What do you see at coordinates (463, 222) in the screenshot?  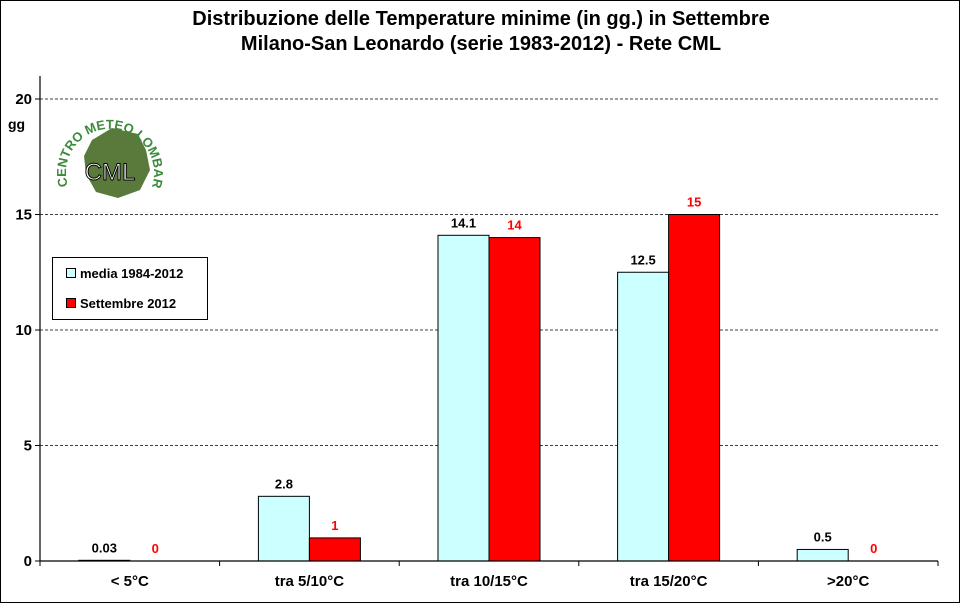 I see `data-label-media: 14.1` at bounding box center [463, 222].